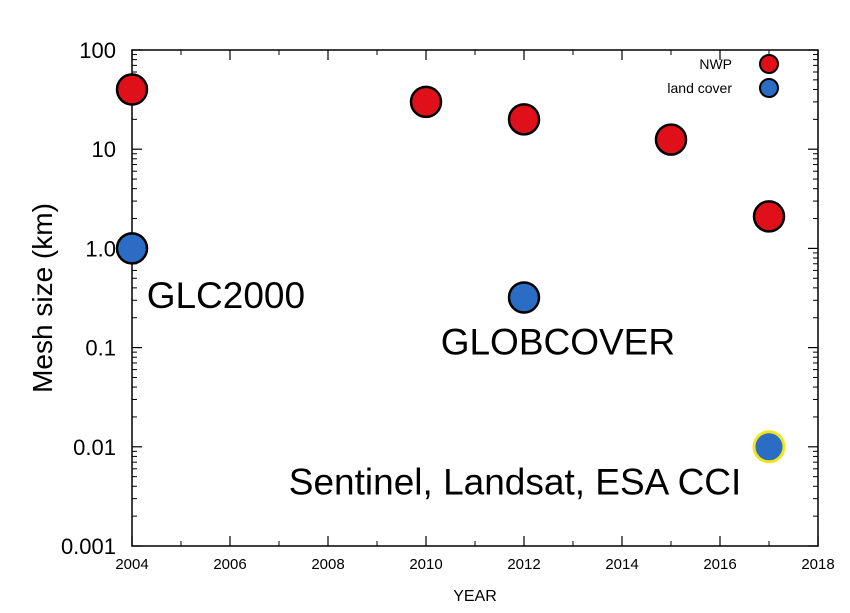 The width and height of the screenshot is (850, 613). Describe the element at coordinates (515, 482) in the screenshot. I see `annotation-label: Sentinel, Landsat, ESA CCI` at that location.